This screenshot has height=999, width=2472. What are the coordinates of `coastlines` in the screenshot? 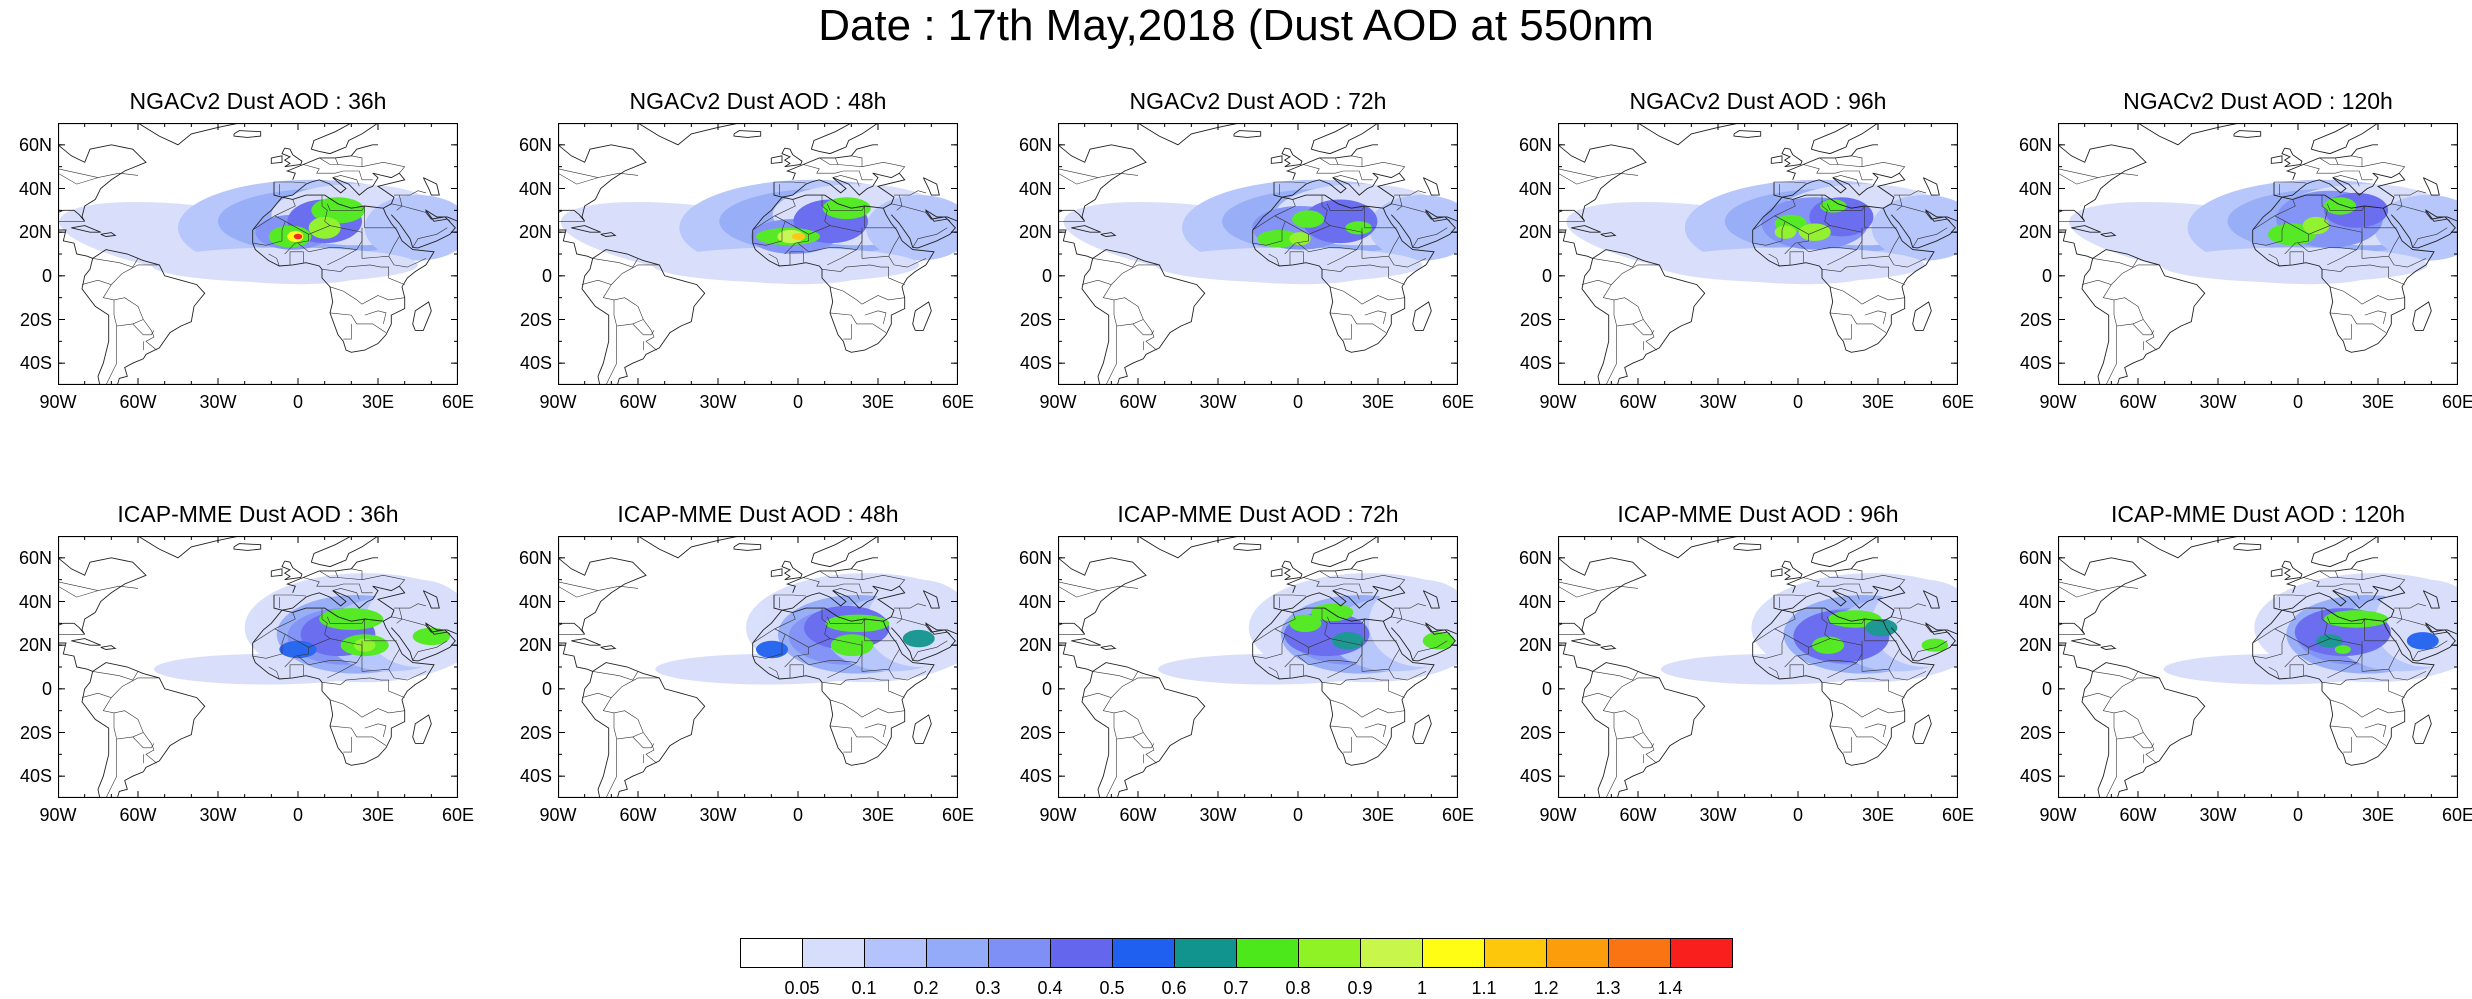 It's located at (258, 671).